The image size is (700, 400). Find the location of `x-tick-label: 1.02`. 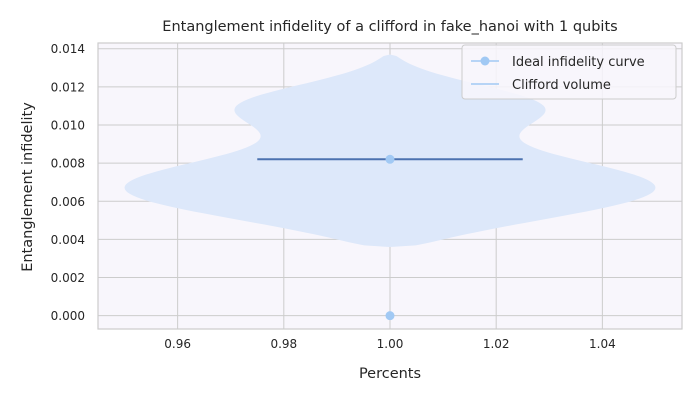

x-tick-label: 1.02 is located at coordinates (496, 344).